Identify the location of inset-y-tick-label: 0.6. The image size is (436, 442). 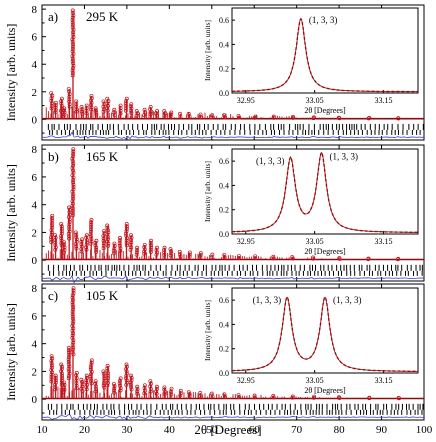
(224, 20).